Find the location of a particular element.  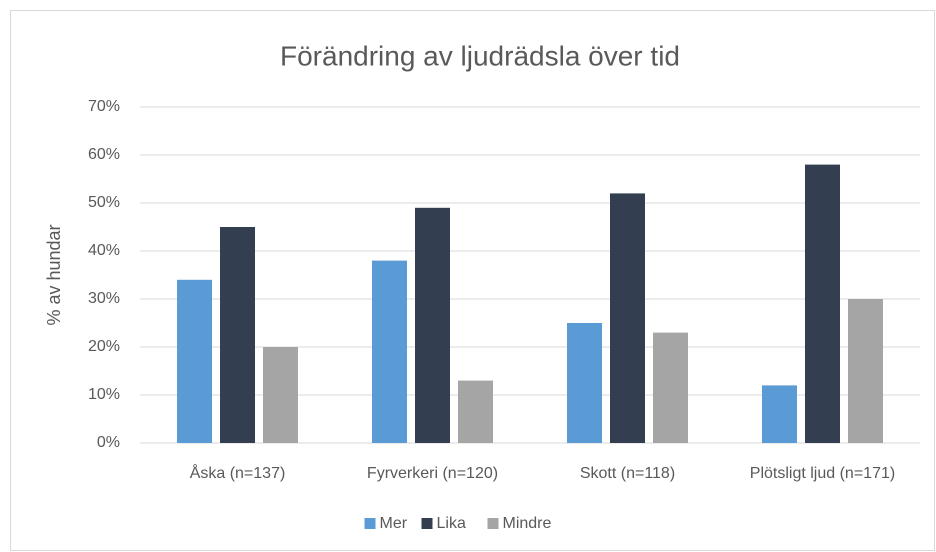

x-tick-label: Skott (n=118) is located at coordinates (627, 473).